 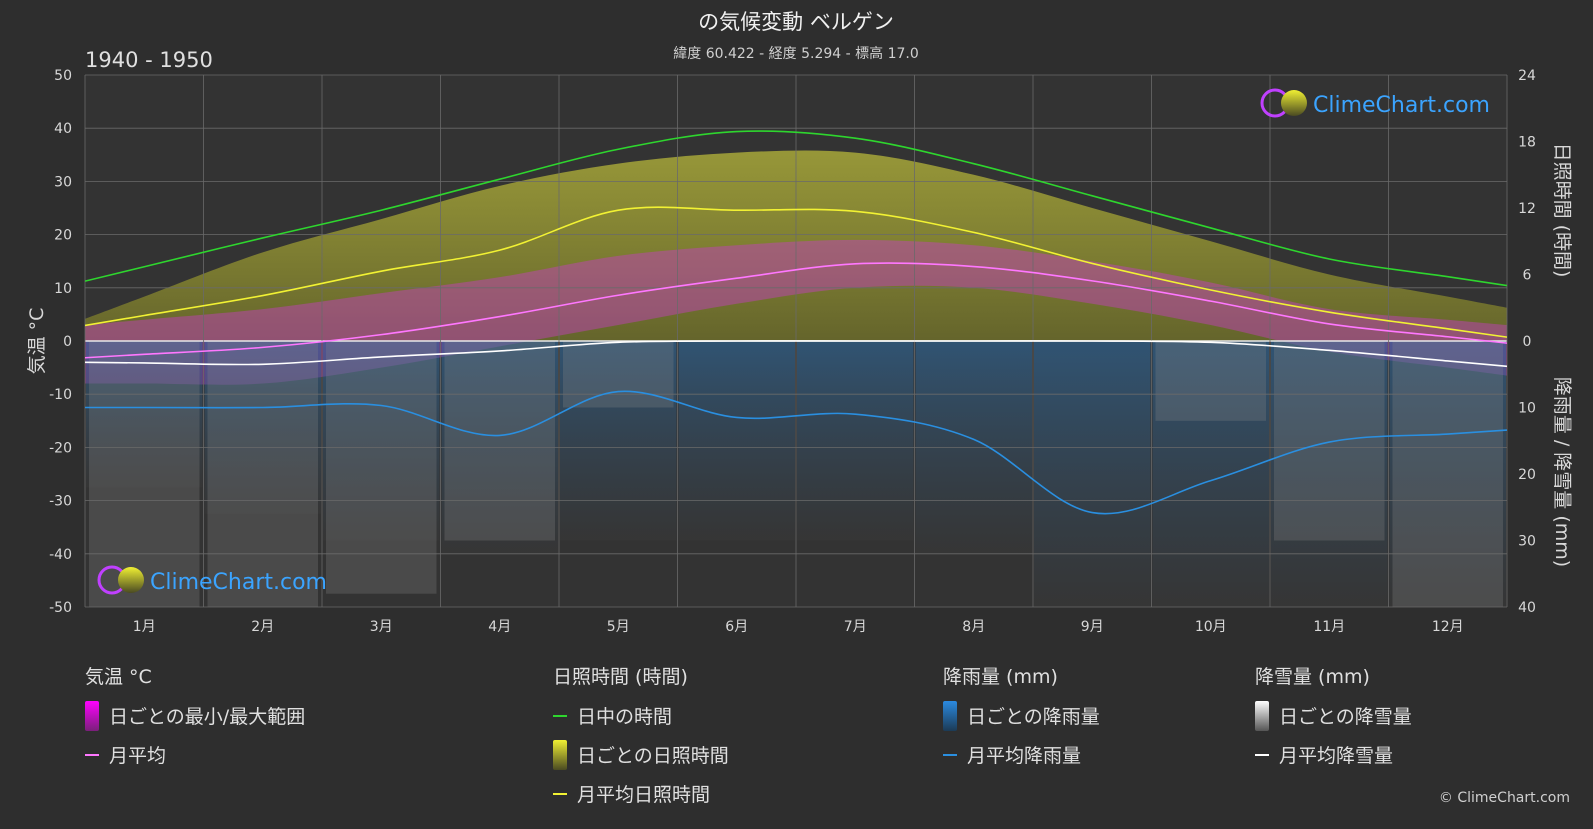 What do you see at coordinates (855, 627) in the screenshot?
I see `month-label: 7月` at bounding box center [855, 627].